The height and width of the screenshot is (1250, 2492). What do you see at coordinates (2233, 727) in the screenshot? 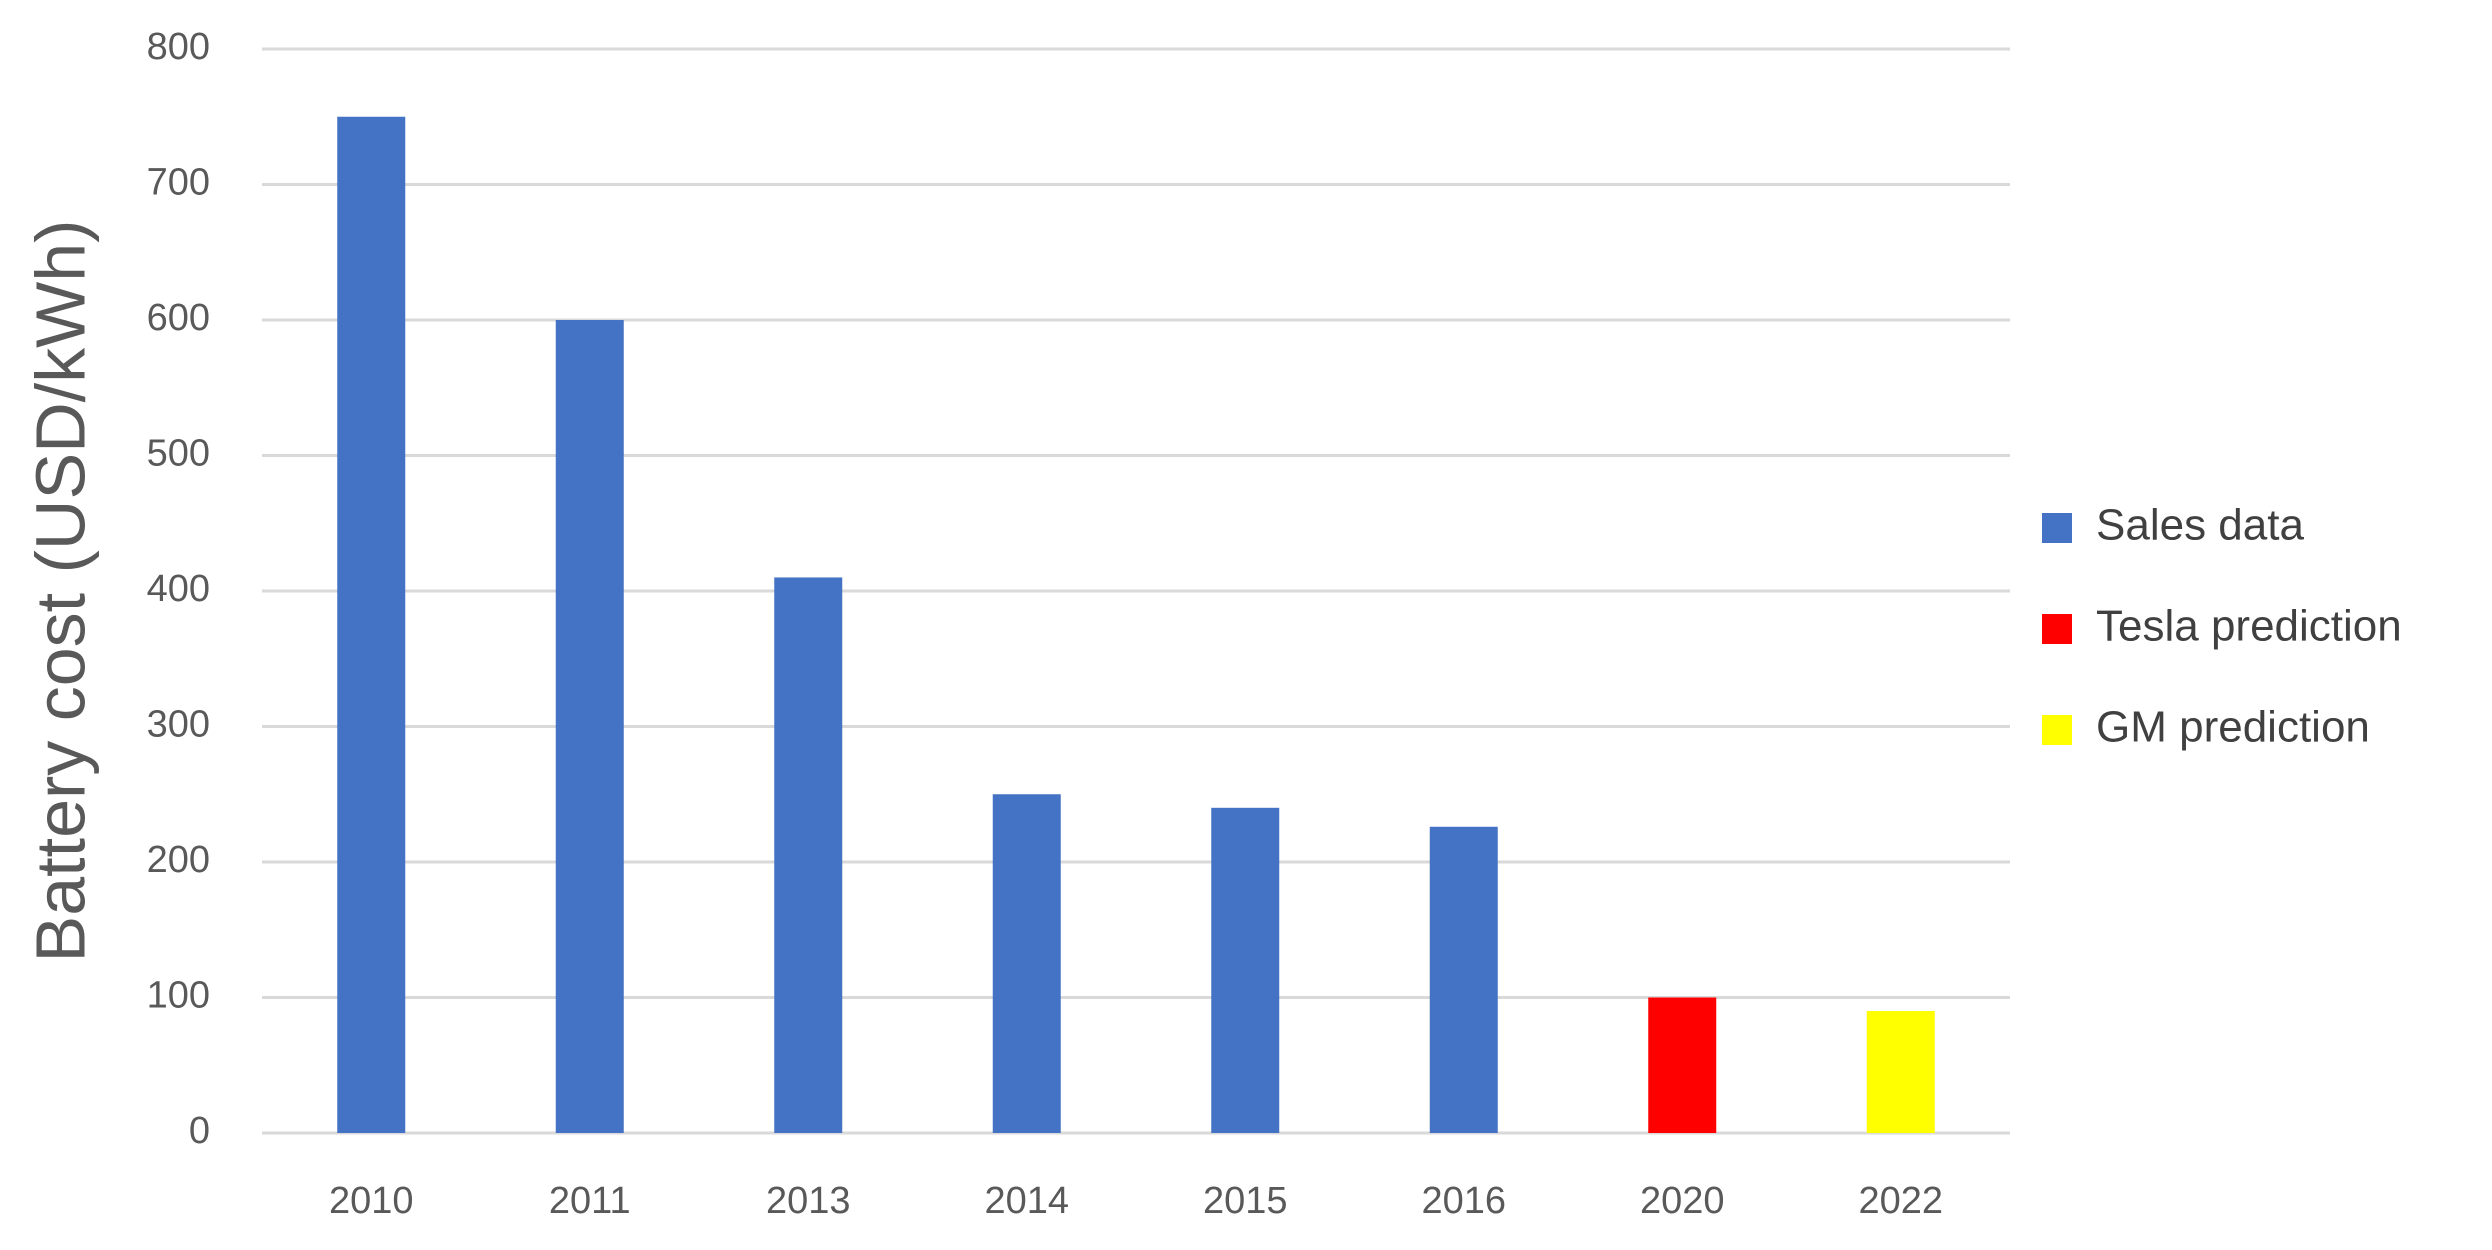
I see `legend-label: GM prediction` at bounding box center [2233, 727].